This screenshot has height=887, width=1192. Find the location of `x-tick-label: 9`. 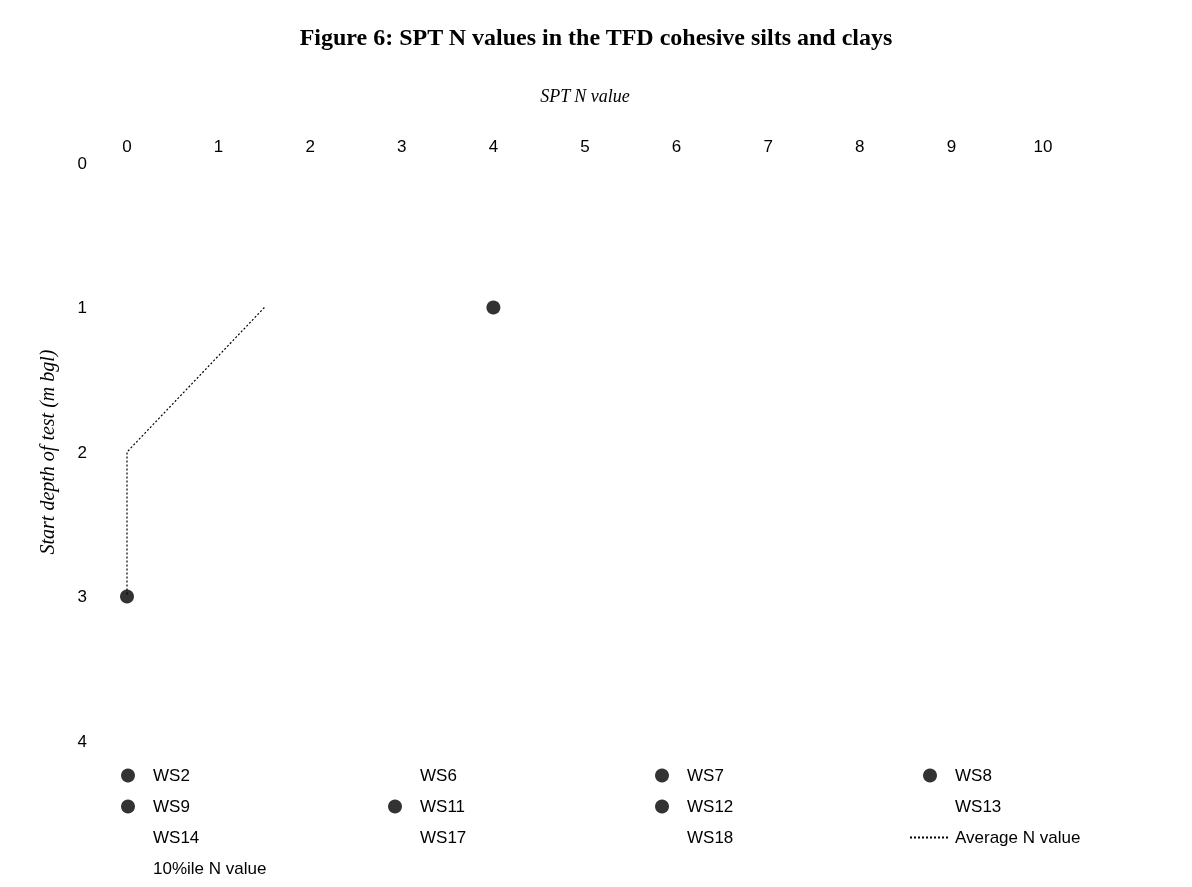

x-tick-label: 9 is located at coordinates (951, 146).